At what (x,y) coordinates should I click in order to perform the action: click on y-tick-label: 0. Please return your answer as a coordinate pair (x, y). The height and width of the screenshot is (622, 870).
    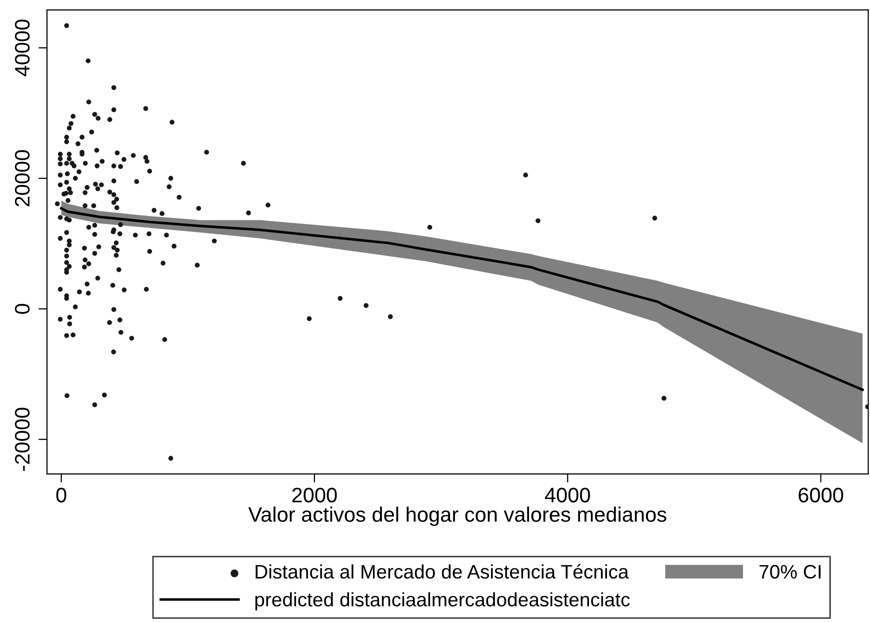
    Looking at the image, I should click on (22, 309).